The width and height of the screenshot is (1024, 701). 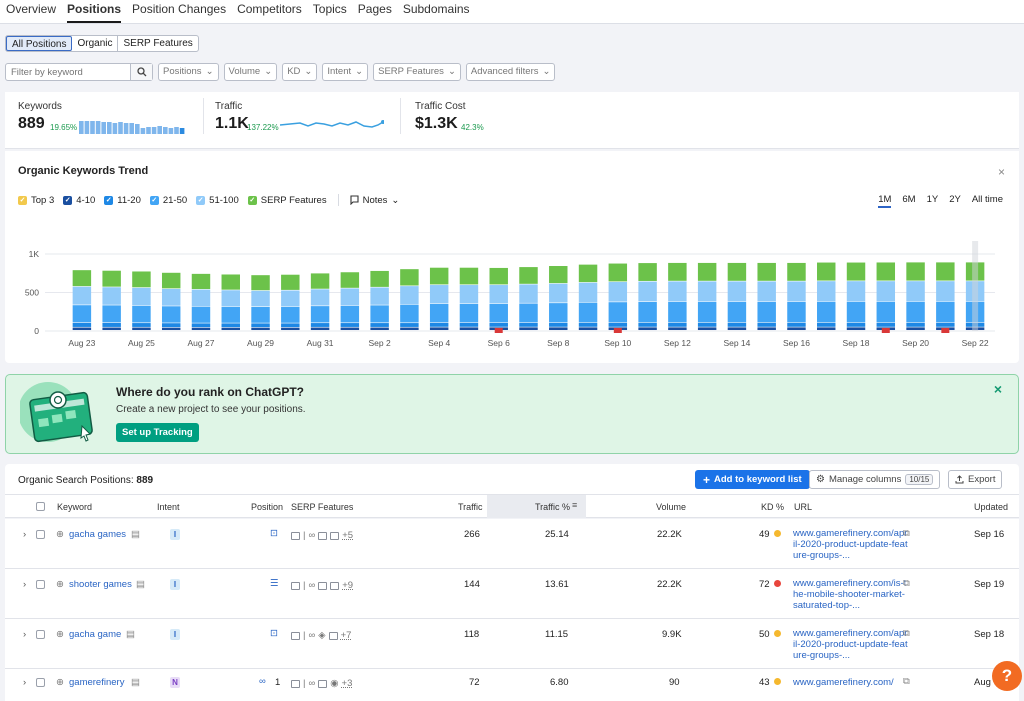 I want to click on volume-dropdown: Volume ⌄, so click(x=250, y=72).